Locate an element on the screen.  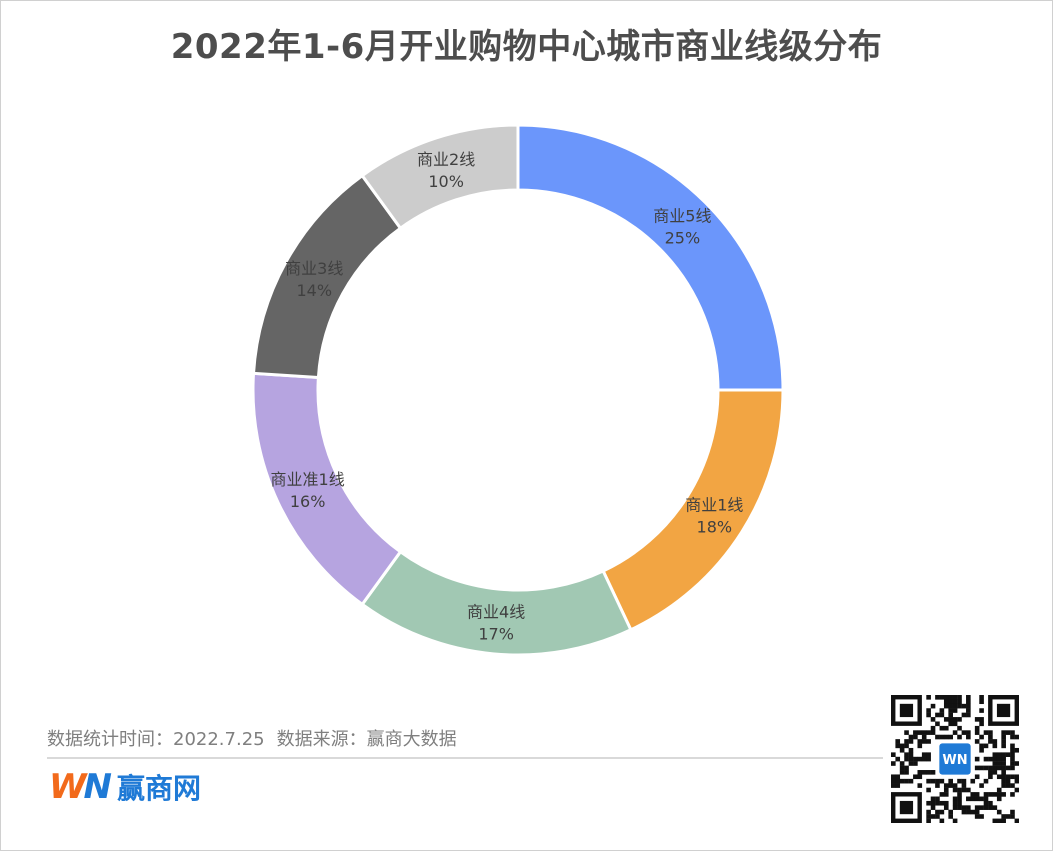
qr-code-icon: WN is located at coordinates (955, 759).